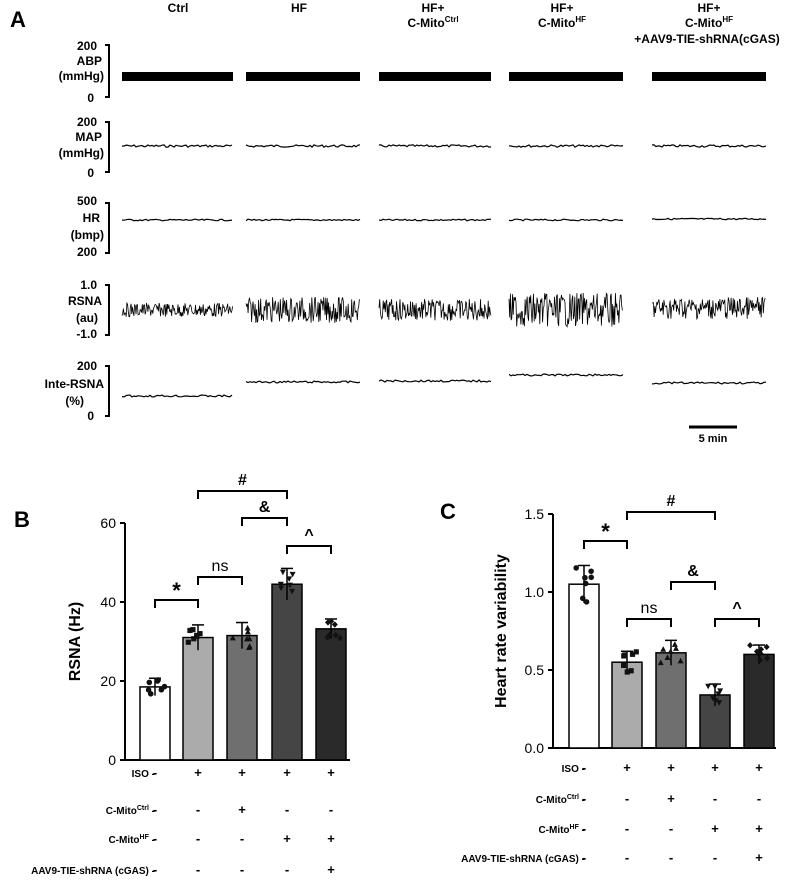  What do you see at coordinates (706, 39) in the screenshot?
I see `group-header-line3: +AAV9-TIE-shRNA(cGAS)` at bounding box center [706, 39].